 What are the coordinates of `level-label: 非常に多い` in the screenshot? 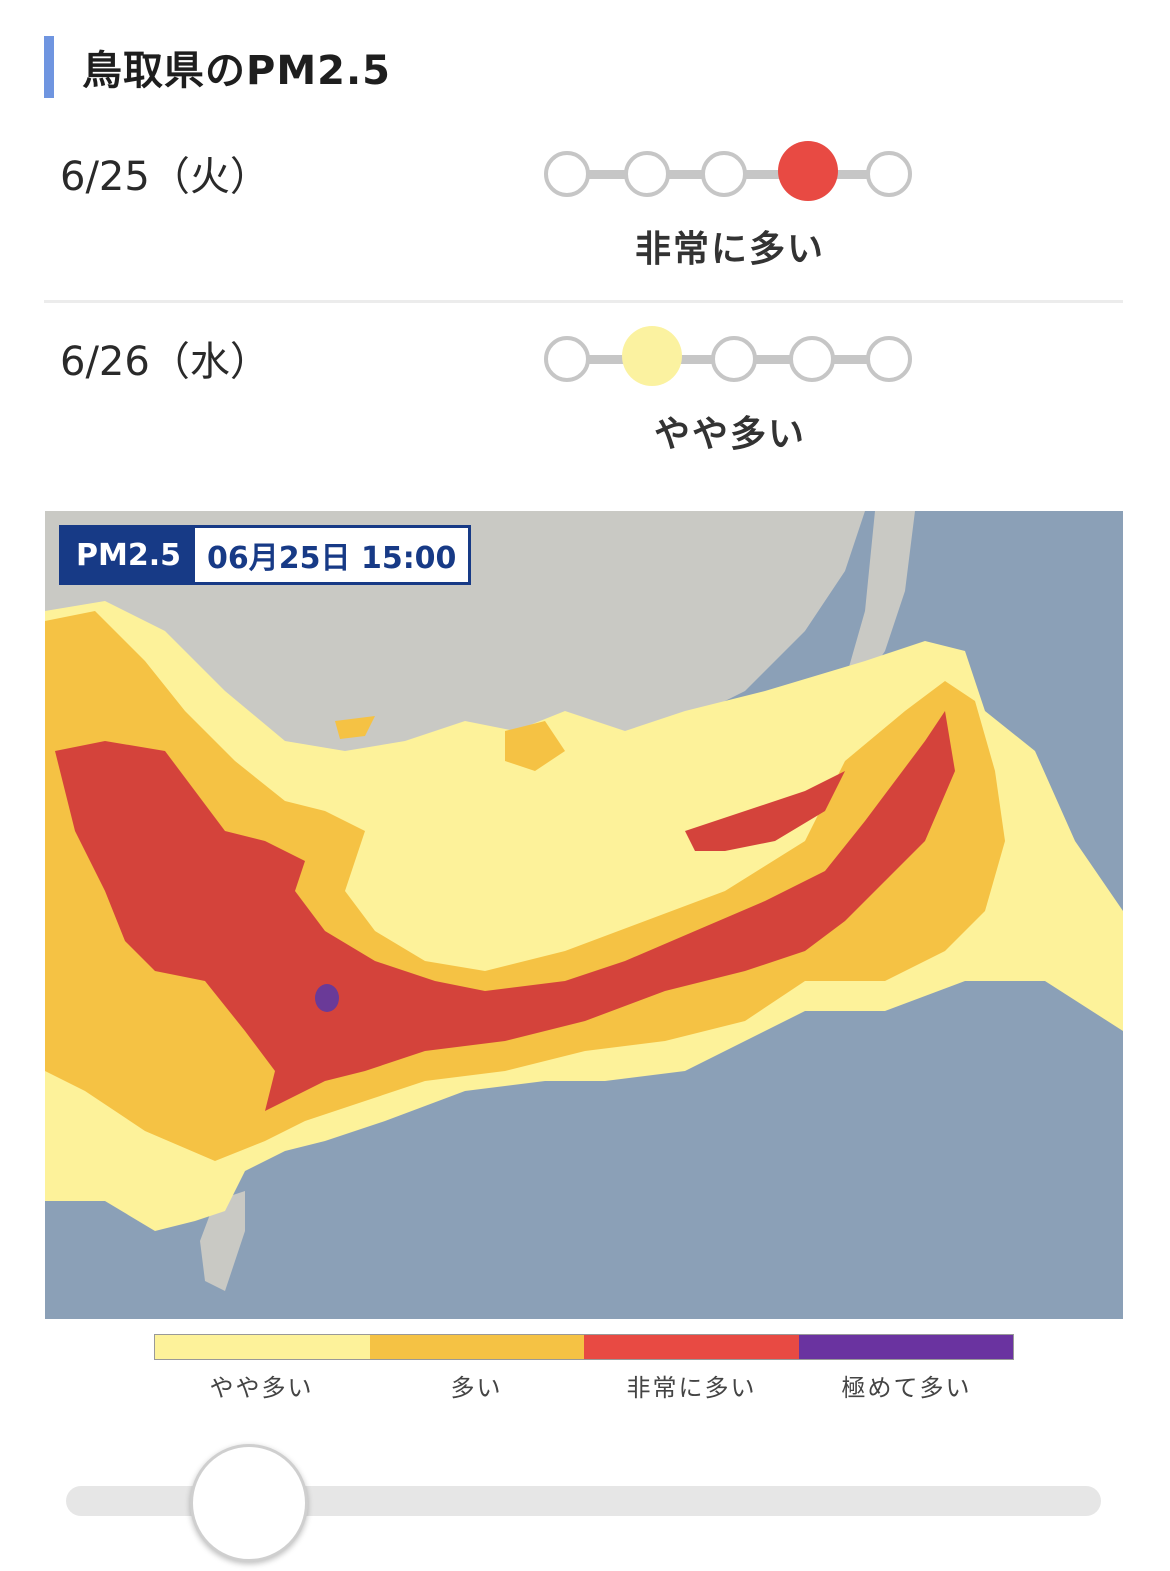 It's located at (729, 249).